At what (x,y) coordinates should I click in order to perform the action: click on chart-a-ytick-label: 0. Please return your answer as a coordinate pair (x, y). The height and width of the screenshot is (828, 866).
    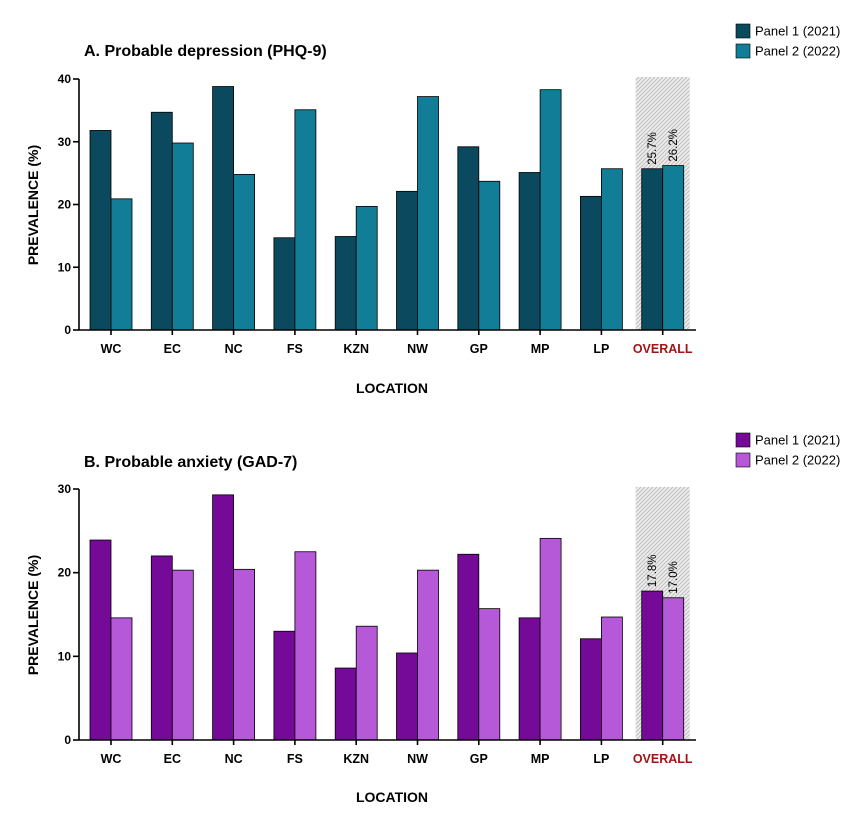
    Looking at the image, I should click on (67, 330).